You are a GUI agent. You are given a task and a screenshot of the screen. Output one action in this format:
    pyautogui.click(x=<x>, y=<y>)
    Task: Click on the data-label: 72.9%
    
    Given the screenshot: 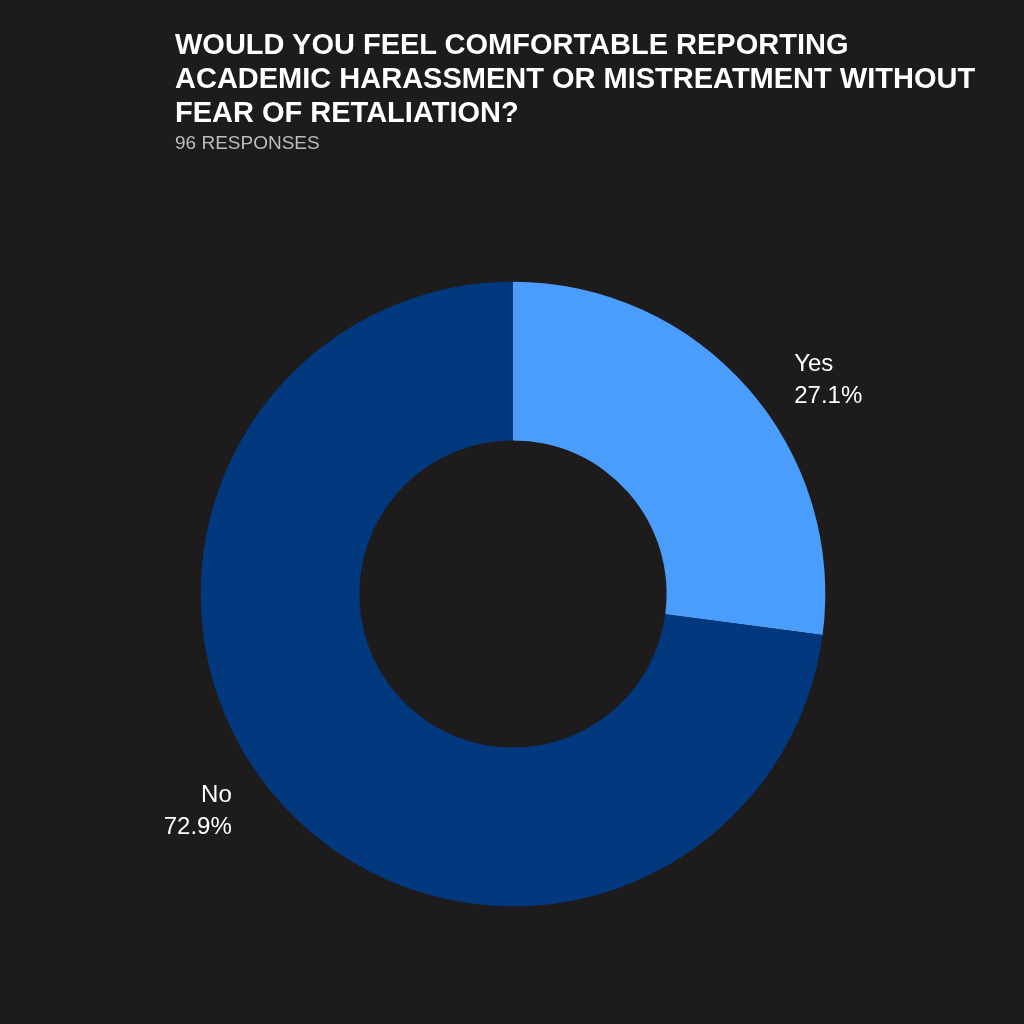 What is the action you would take?
    pyautogui.click(x=197, y=826)
    